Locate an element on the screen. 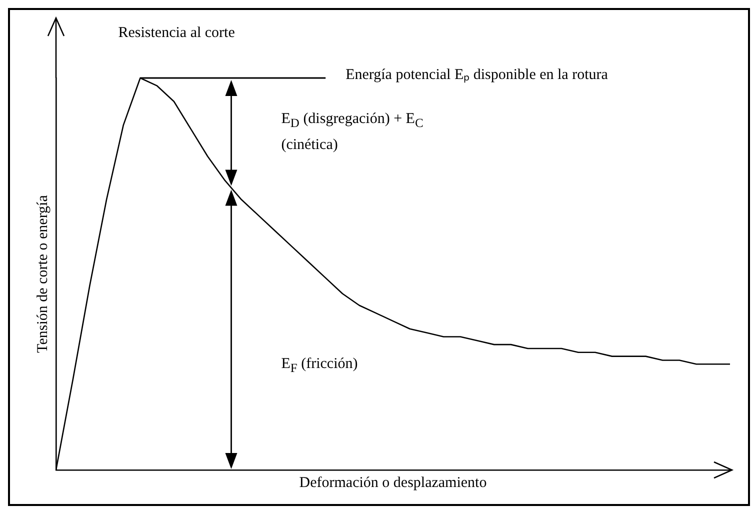 This screenshot has width=756, height=512. text: E$_{D}$ (disgregación) + E$_{C}$ (cinética) is located at coordinates (352, 132).